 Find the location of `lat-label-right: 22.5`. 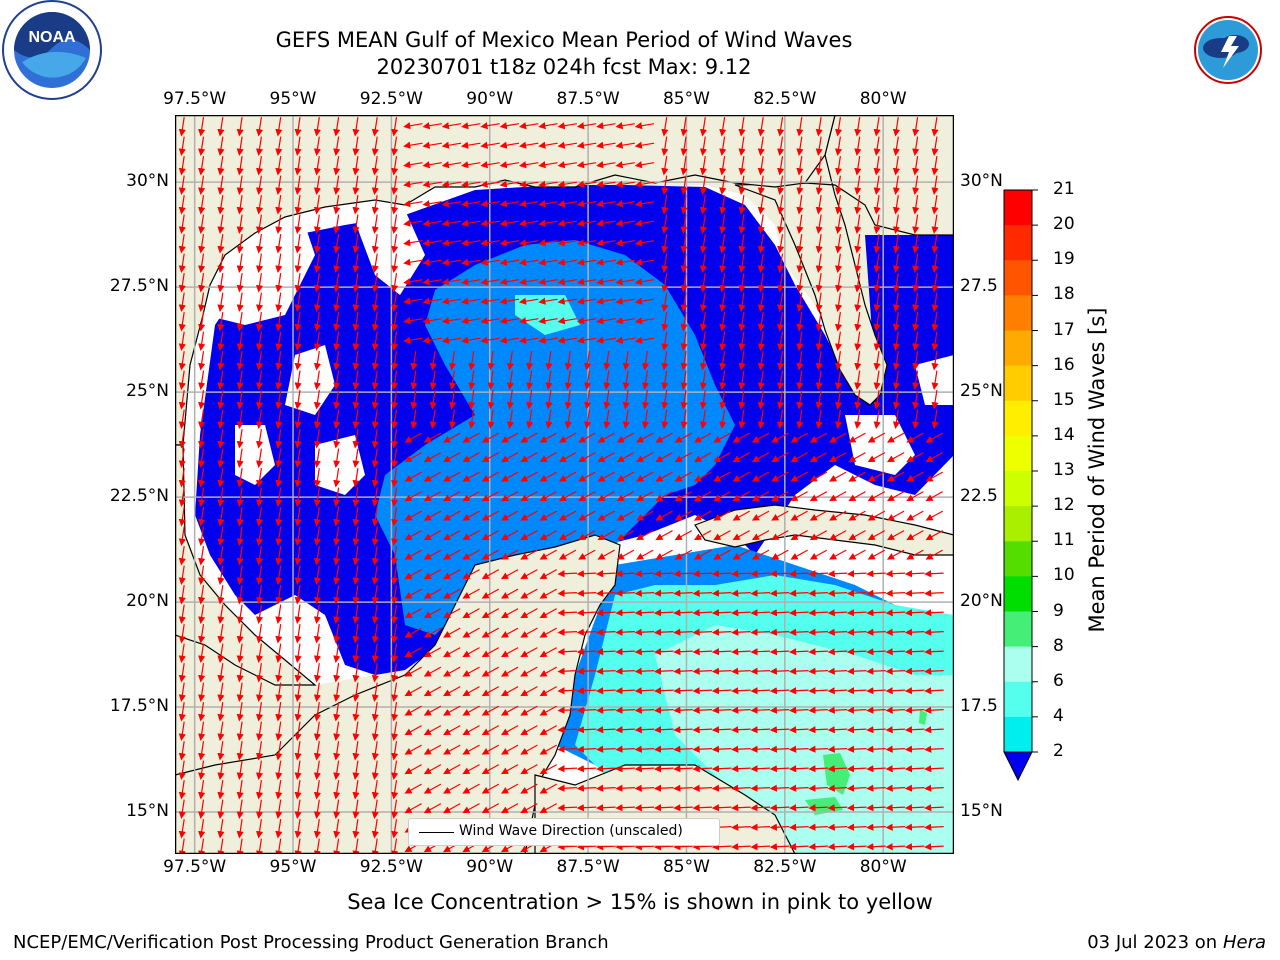

lat-label-right: 22.5 is located at coordinates (979, 496).